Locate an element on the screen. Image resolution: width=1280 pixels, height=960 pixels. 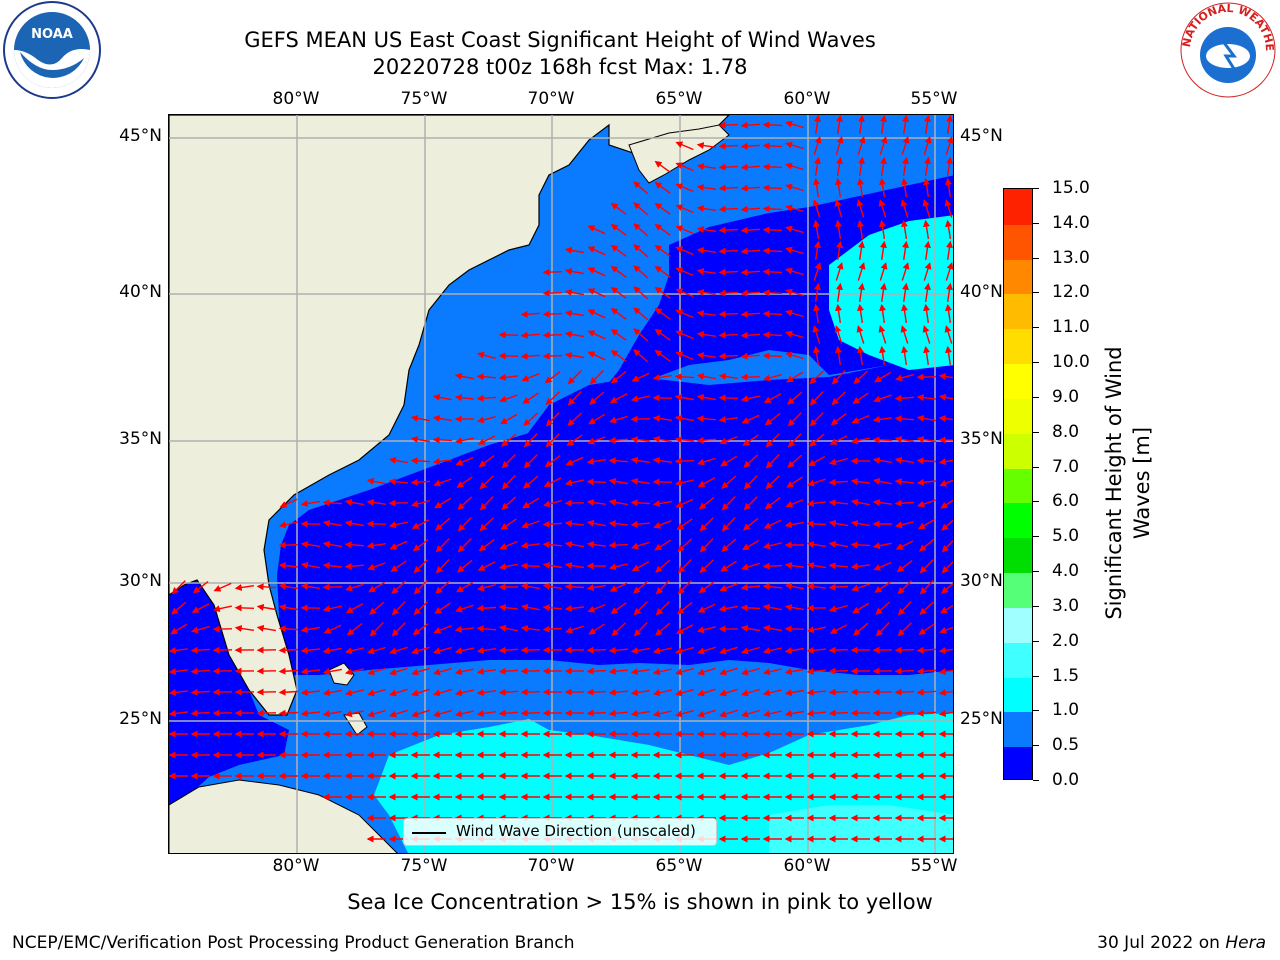
lat-tick-label-left: 30°N is located at coordinates (140, 581).